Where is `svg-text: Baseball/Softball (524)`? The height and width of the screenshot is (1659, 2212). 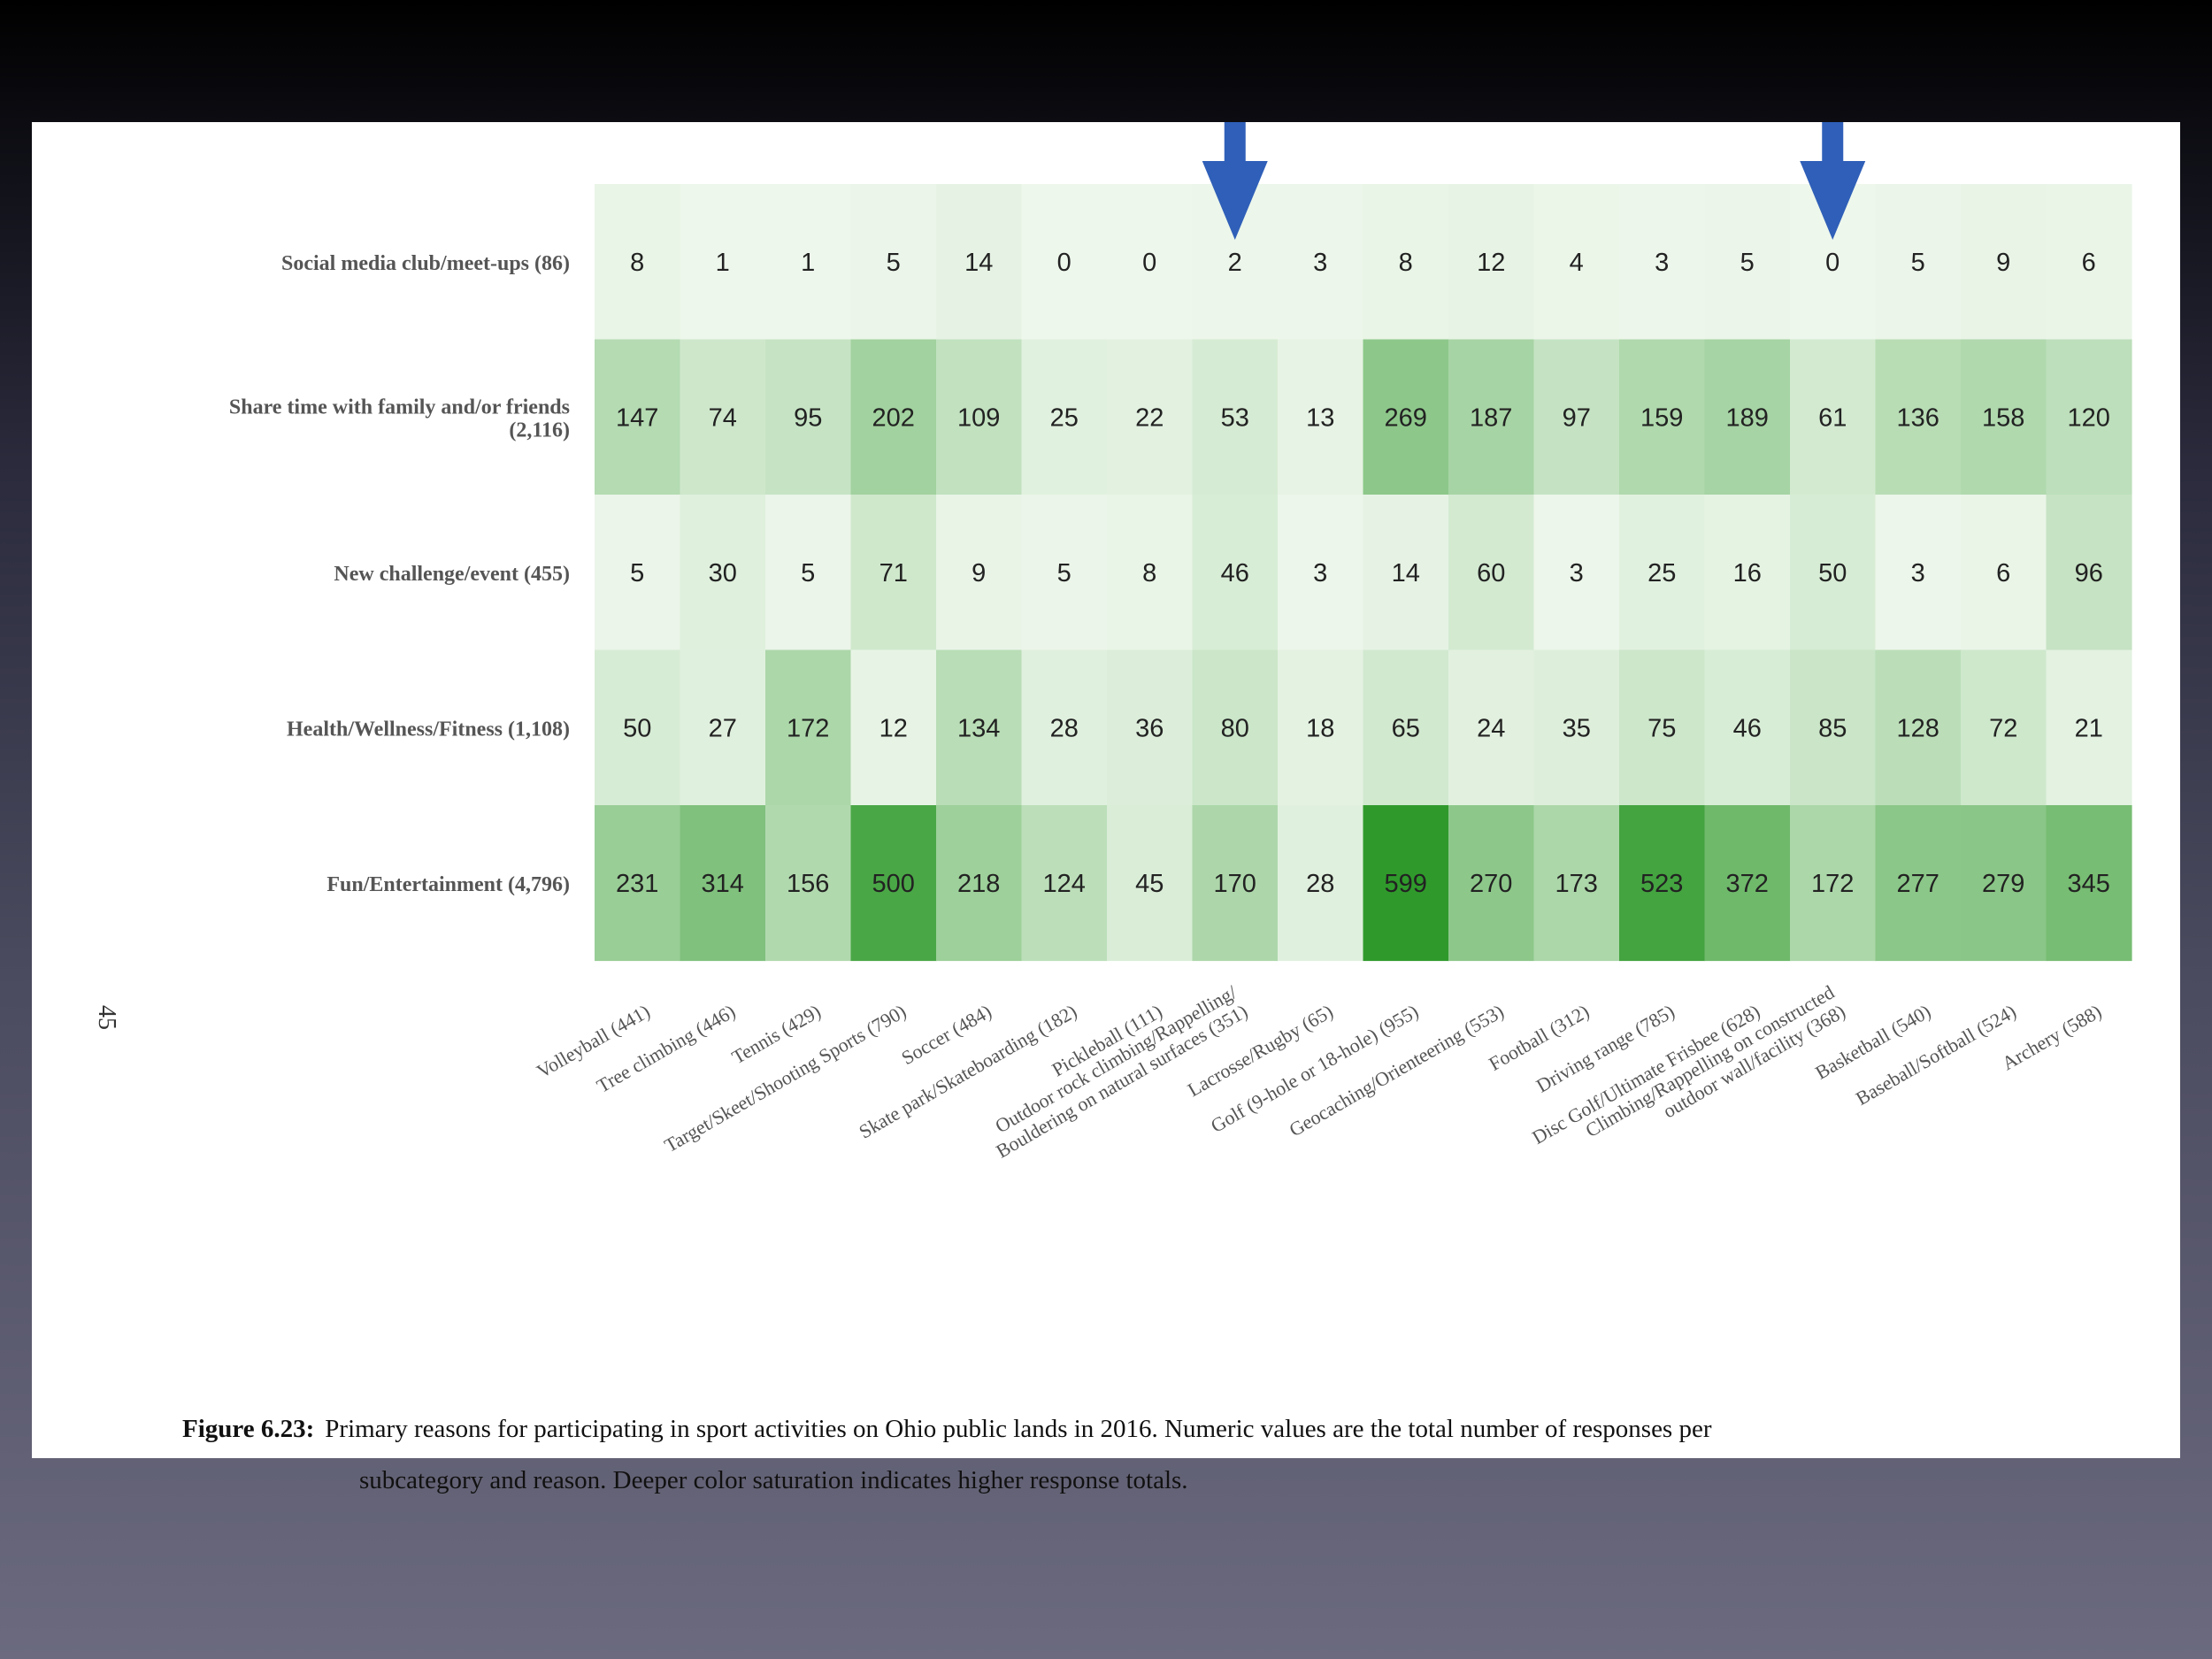 svg-text: Baseball/Softball (524) is located at coordinates (1936, 1055).